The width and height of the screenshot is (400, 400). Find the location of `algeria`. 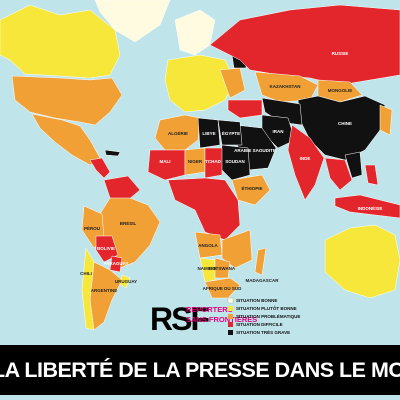

algeria is located at coordinates (177, 132).